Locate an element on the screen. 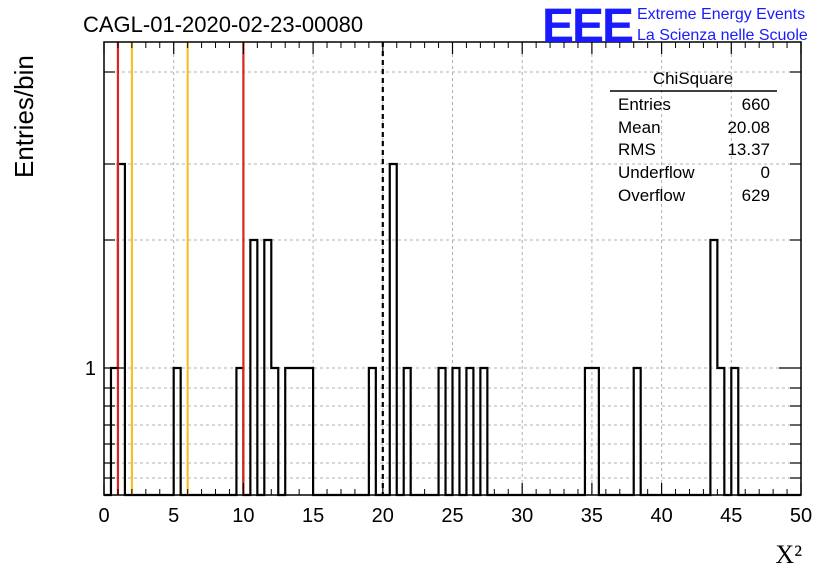  stats-label: Mean is located at coordinates (639, 127).